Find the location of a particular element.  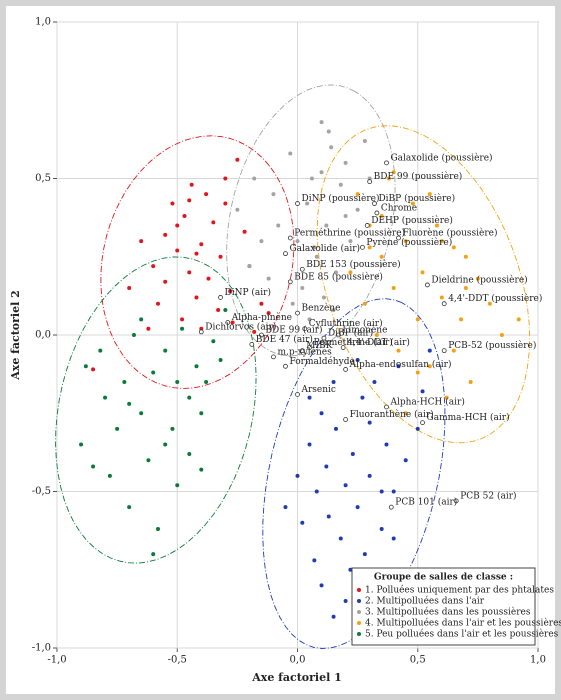

legend-title: Groupe de salles de classe : is located at coordinates (443, 578).